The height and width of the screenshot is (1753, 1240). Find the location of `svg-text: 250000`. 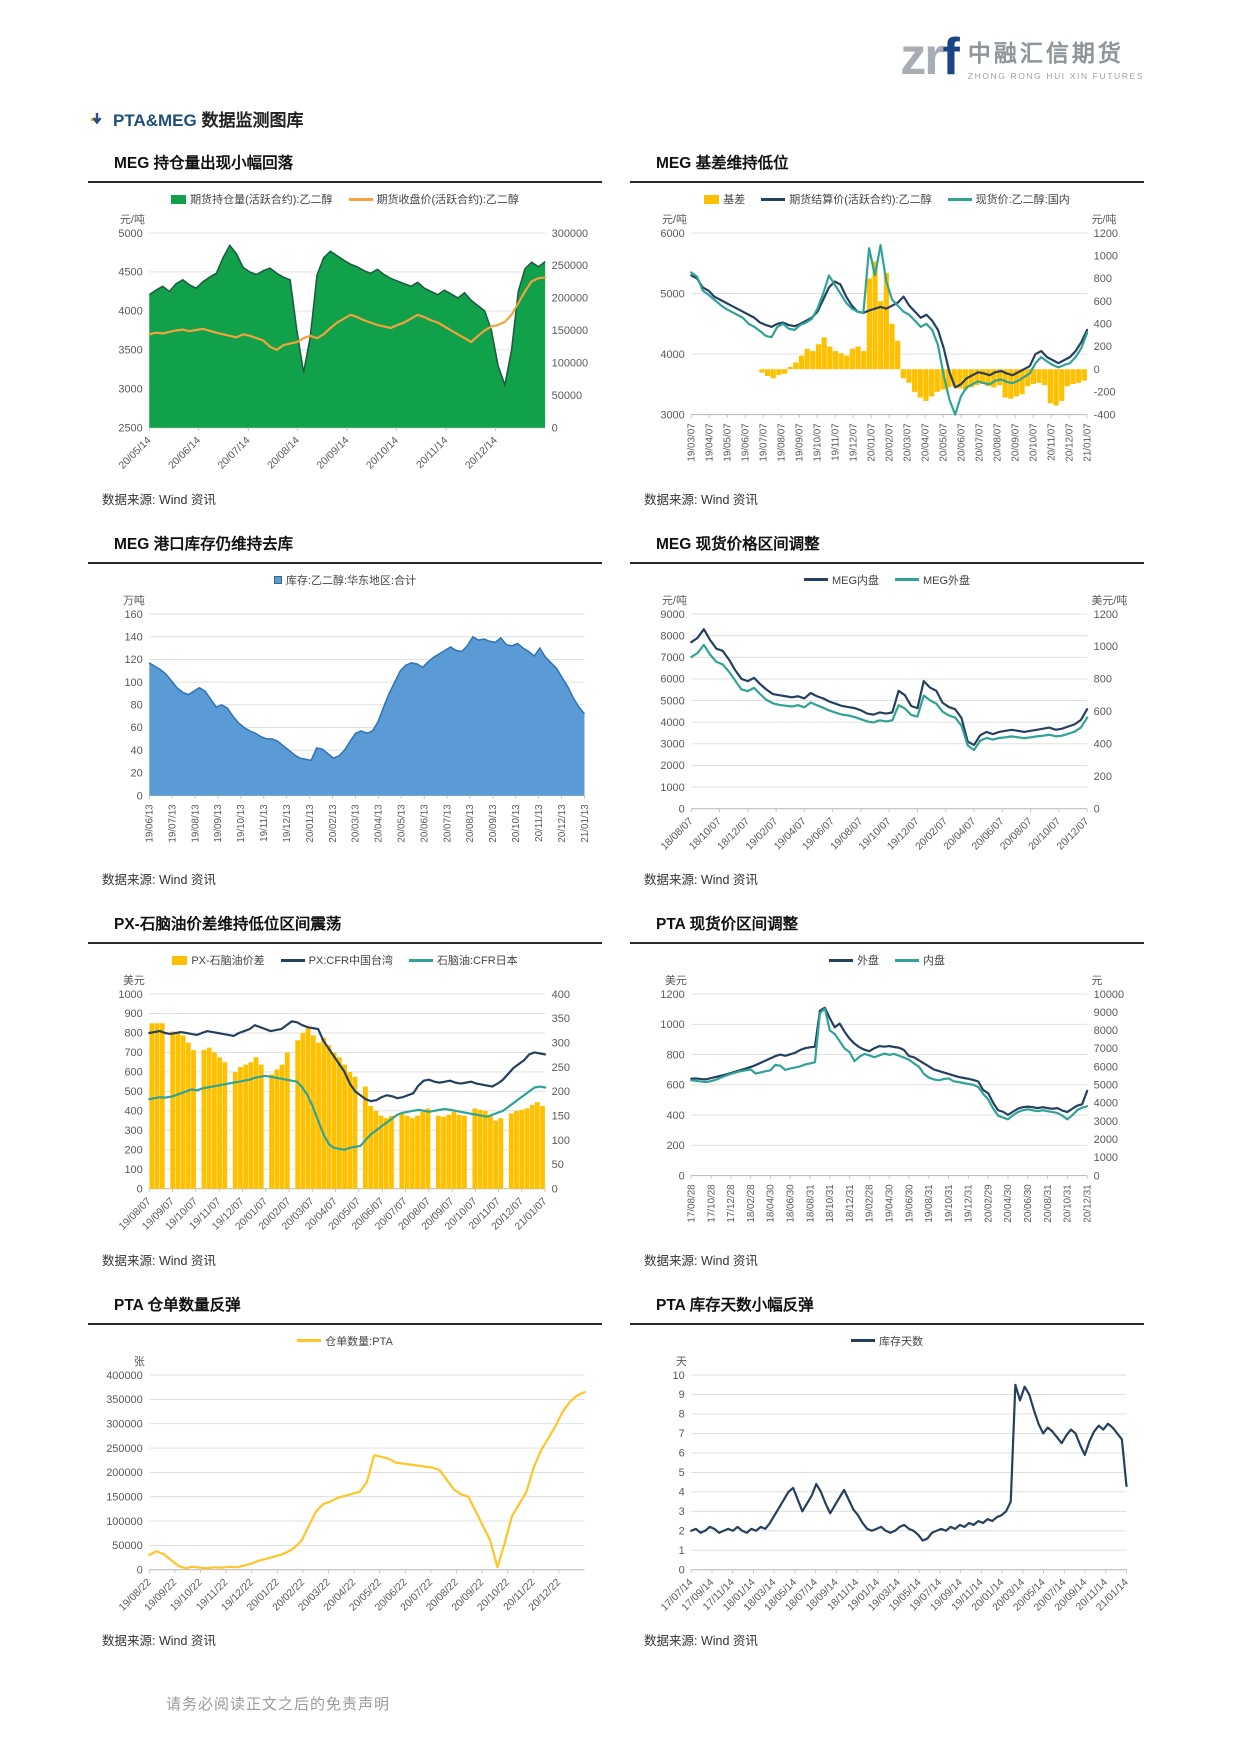

svg-text: 250000 is located at coordinates (124, 1449).